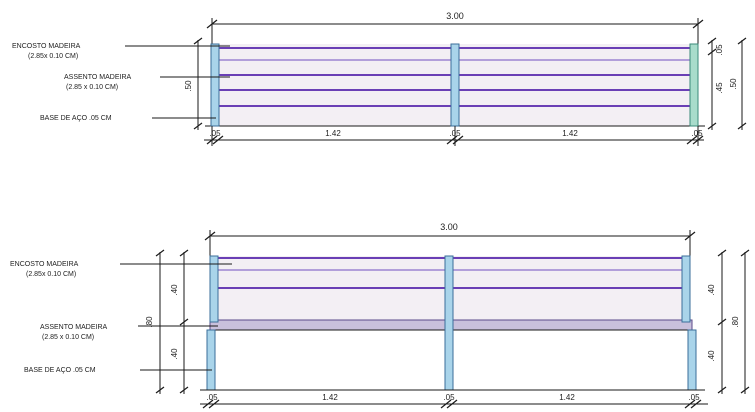 This screenshot has height=412, width=755. What do you see at coordinates (455, 27) in the screenshot?
I see `top-dim-overall: 3.00` at bounding box center [455, 27].